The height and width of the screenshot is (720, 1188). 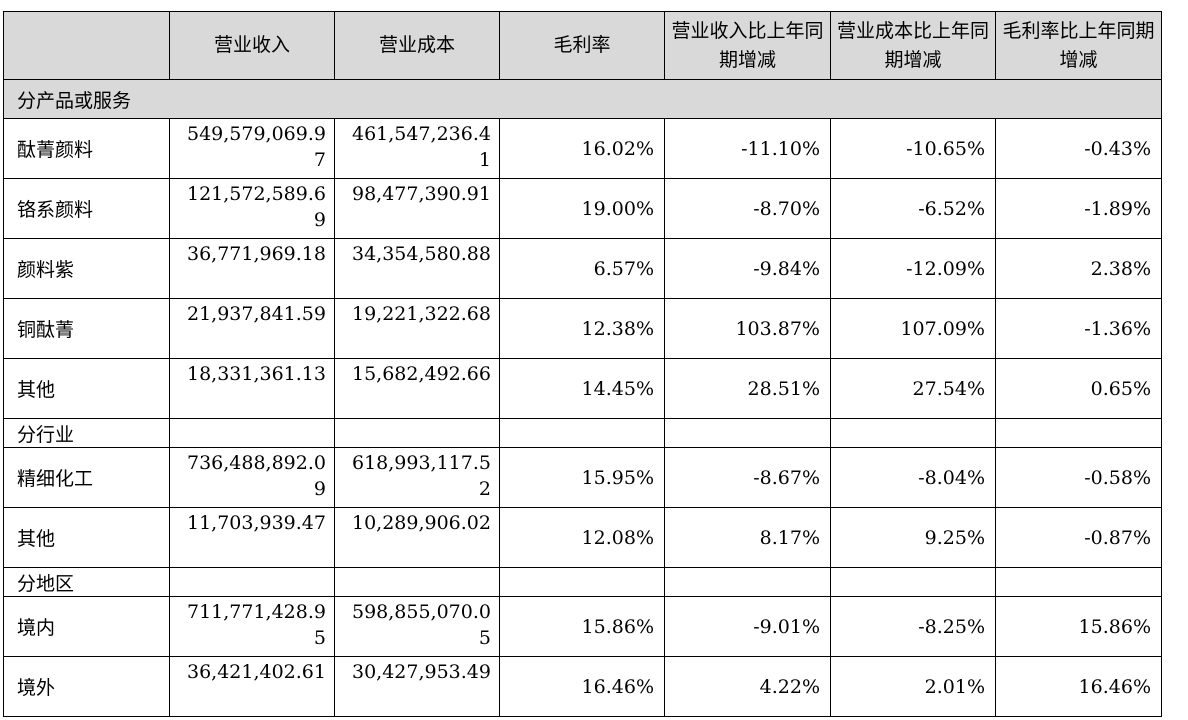 What do you see at coordinates (86, 208) in the screenshot?
I see `row-label: 铬系颜料` at bounding box center [86, 208].